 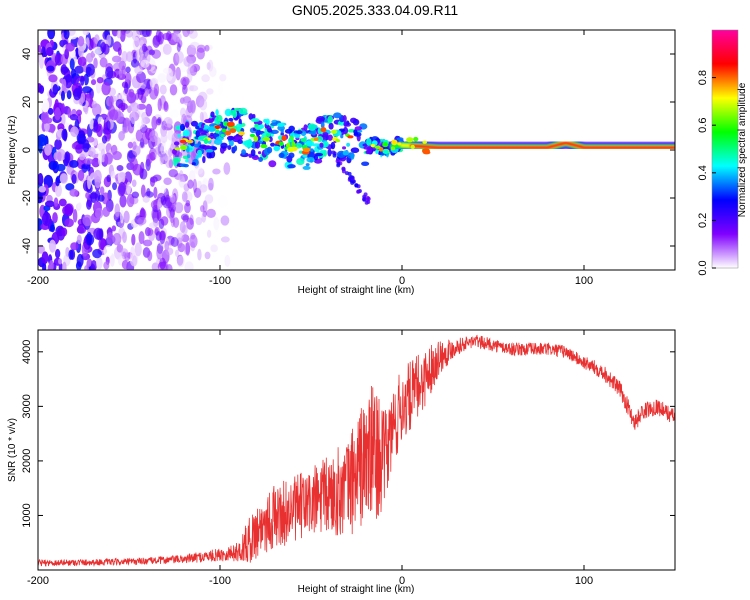 What do you see at coordinates (356, 589) in the screenshot?
I see `snr-x-label: Height of straight line (km)` at bounding box center [356, 589].